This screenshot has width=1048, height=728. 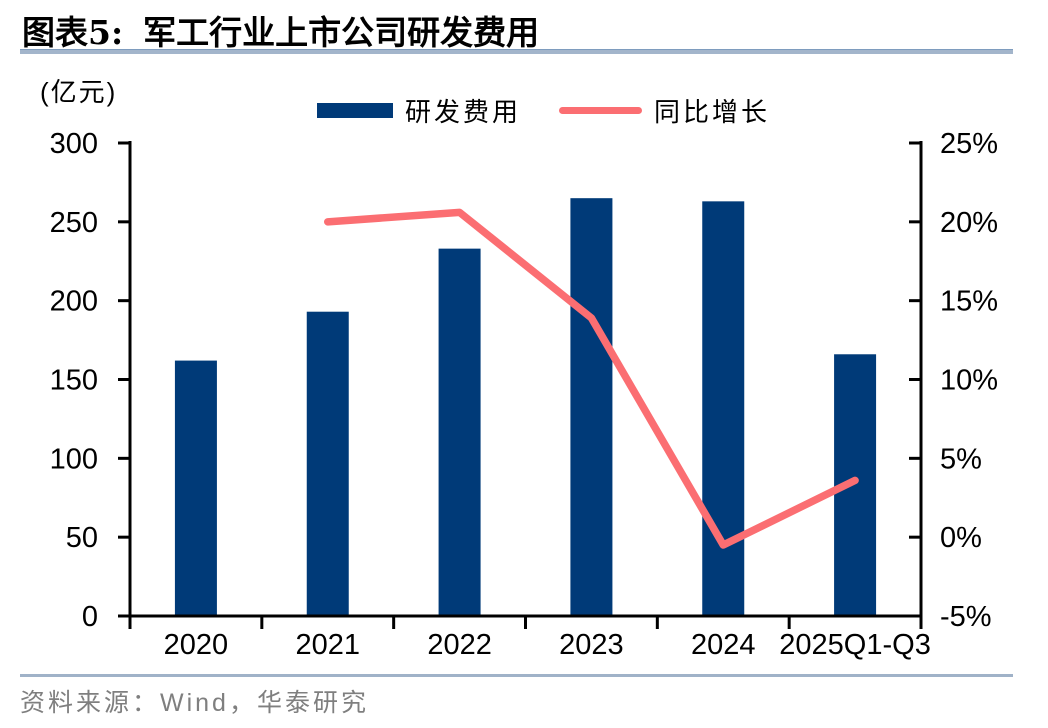 I want to click on legend-item-line: 同比增长, so click(x=664, y=110).